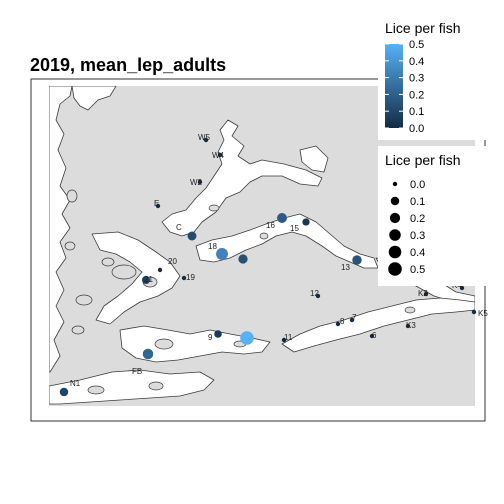 The height and width of the screenshot is (504, 504). I want to click on site-label-w5: W5, so click(204, 137).